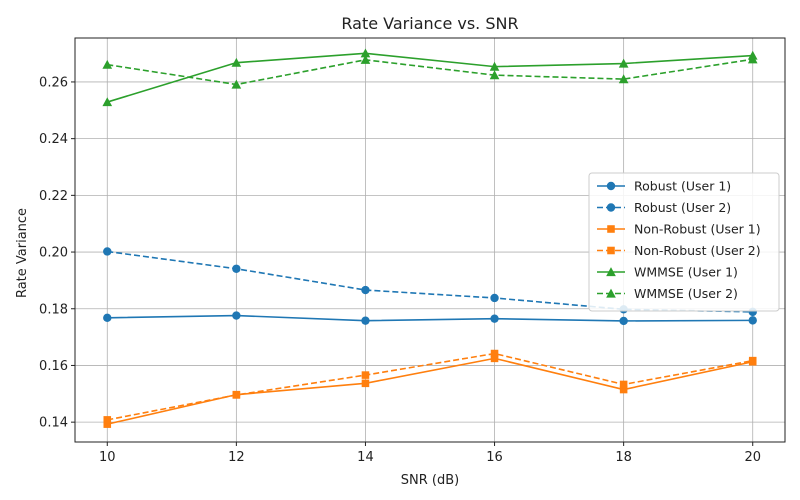 This screenshot has height=500, width=800. I want to click on legend-box, so click(684, 242).